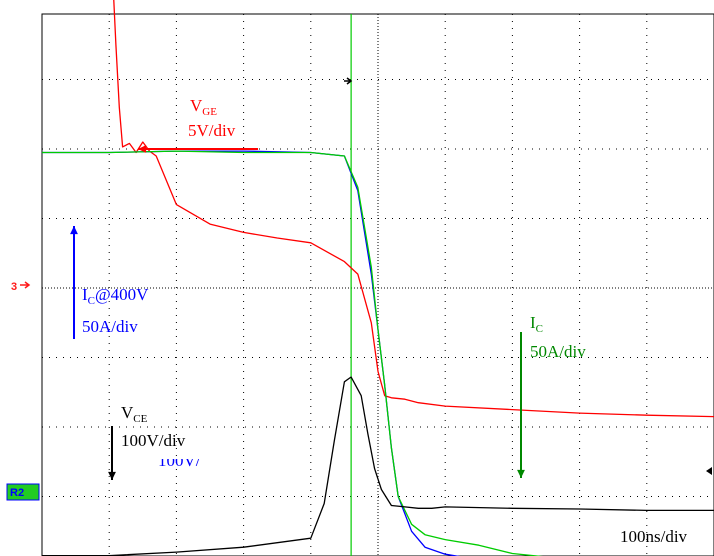 This screenshot has height=556, width=714. What do you see at coordinates (115, 310) in the screenshot?
I see `ic400-annotation: IC@400V 50A/div` at bounding box center [115, 310].